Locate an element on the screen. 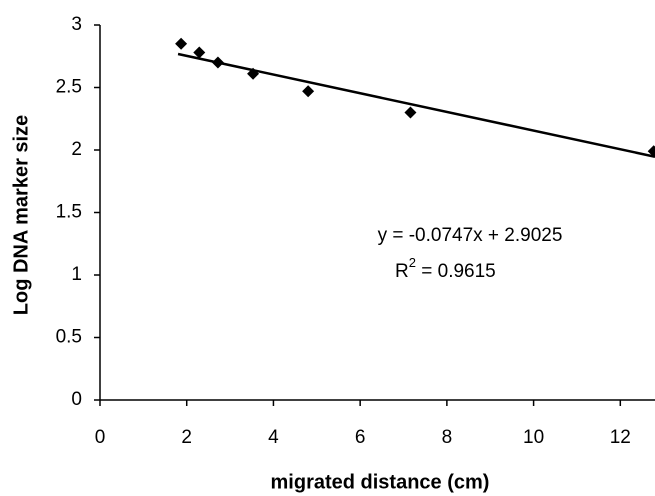 The image size is (655, 496). x-axis-title: migrated distance (cm) is located at coordinates (380, 482).